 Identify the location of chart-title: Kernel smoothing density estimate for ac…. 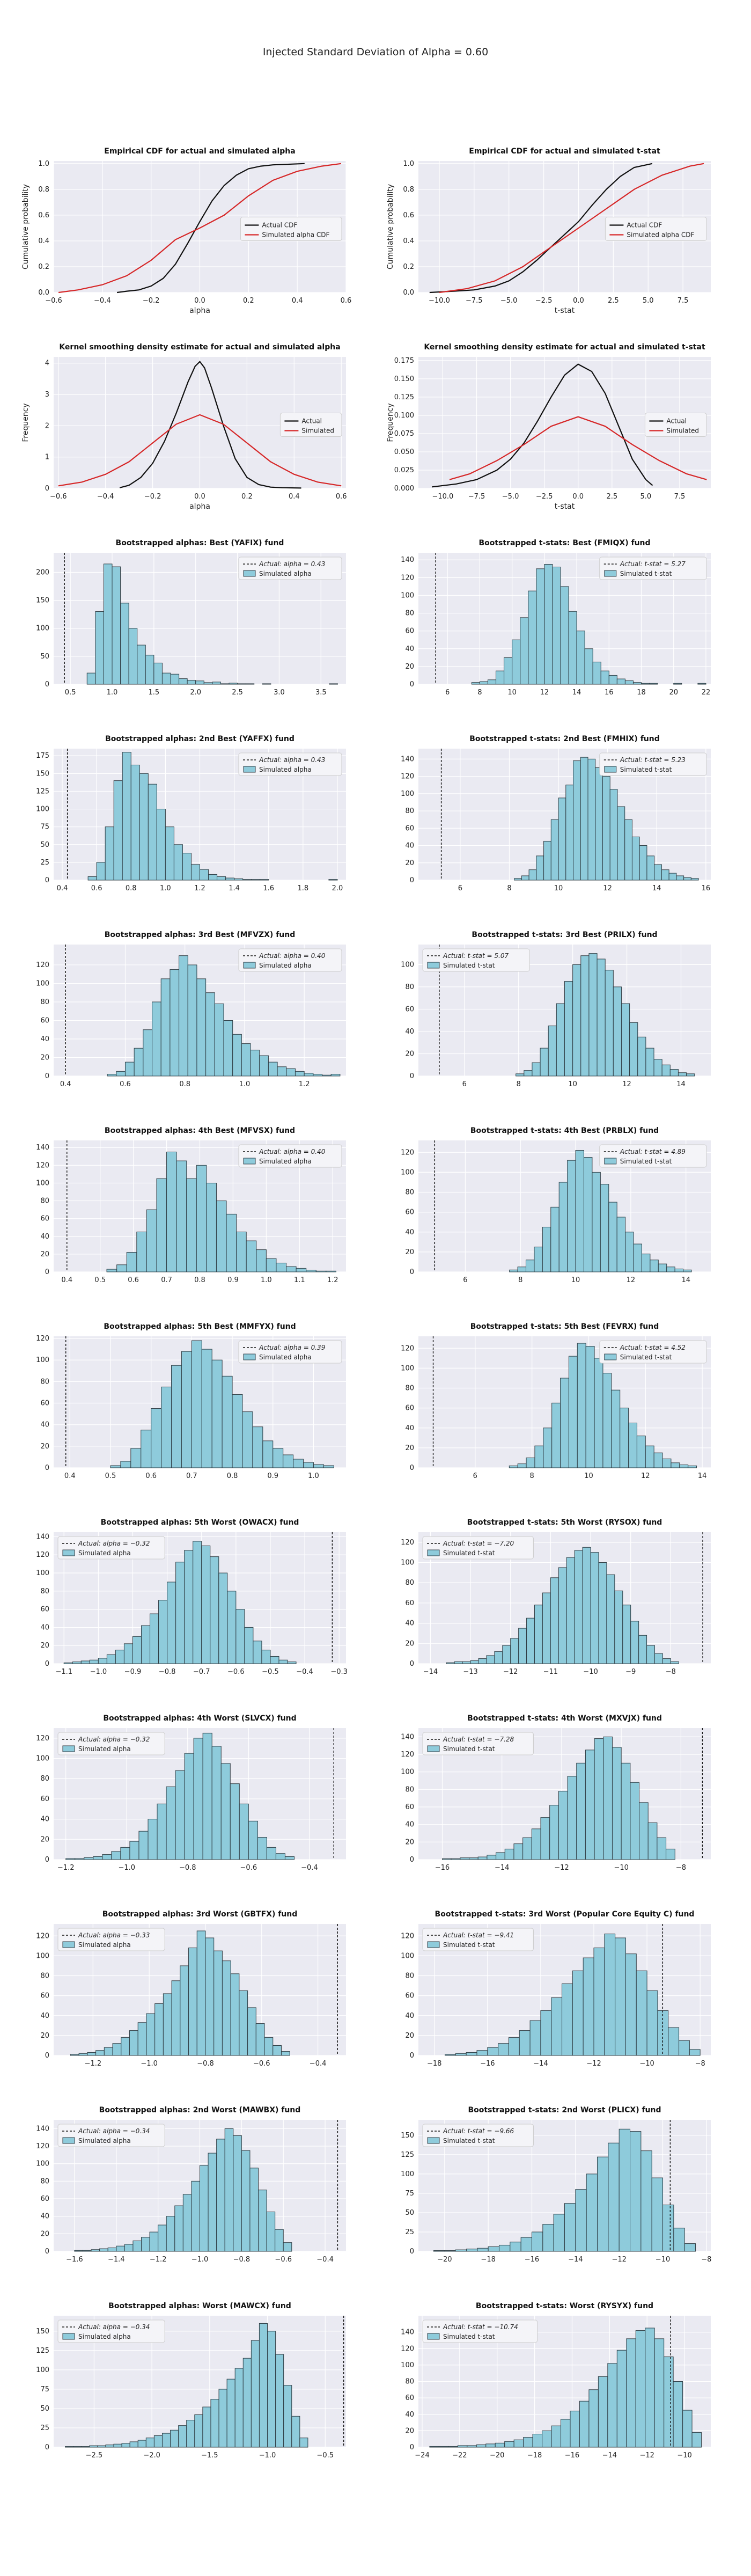
(564, 347).